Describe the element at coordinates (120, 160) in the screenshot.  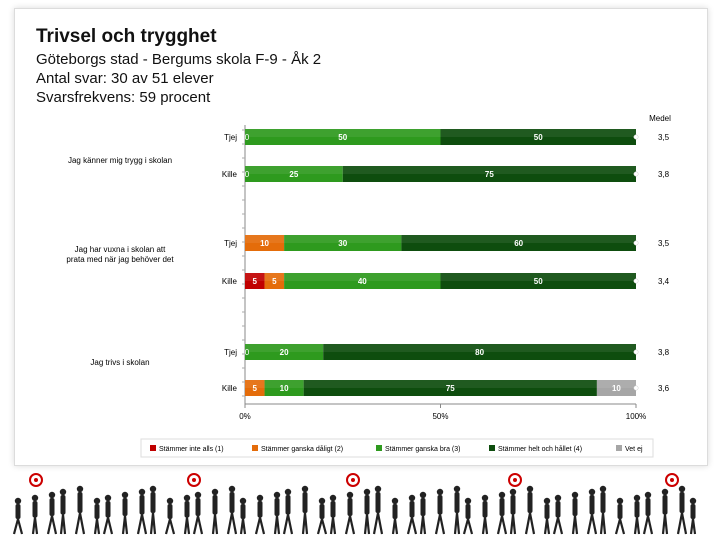
I see `question-label: Jag känner mig trygg i skolan` at that location.